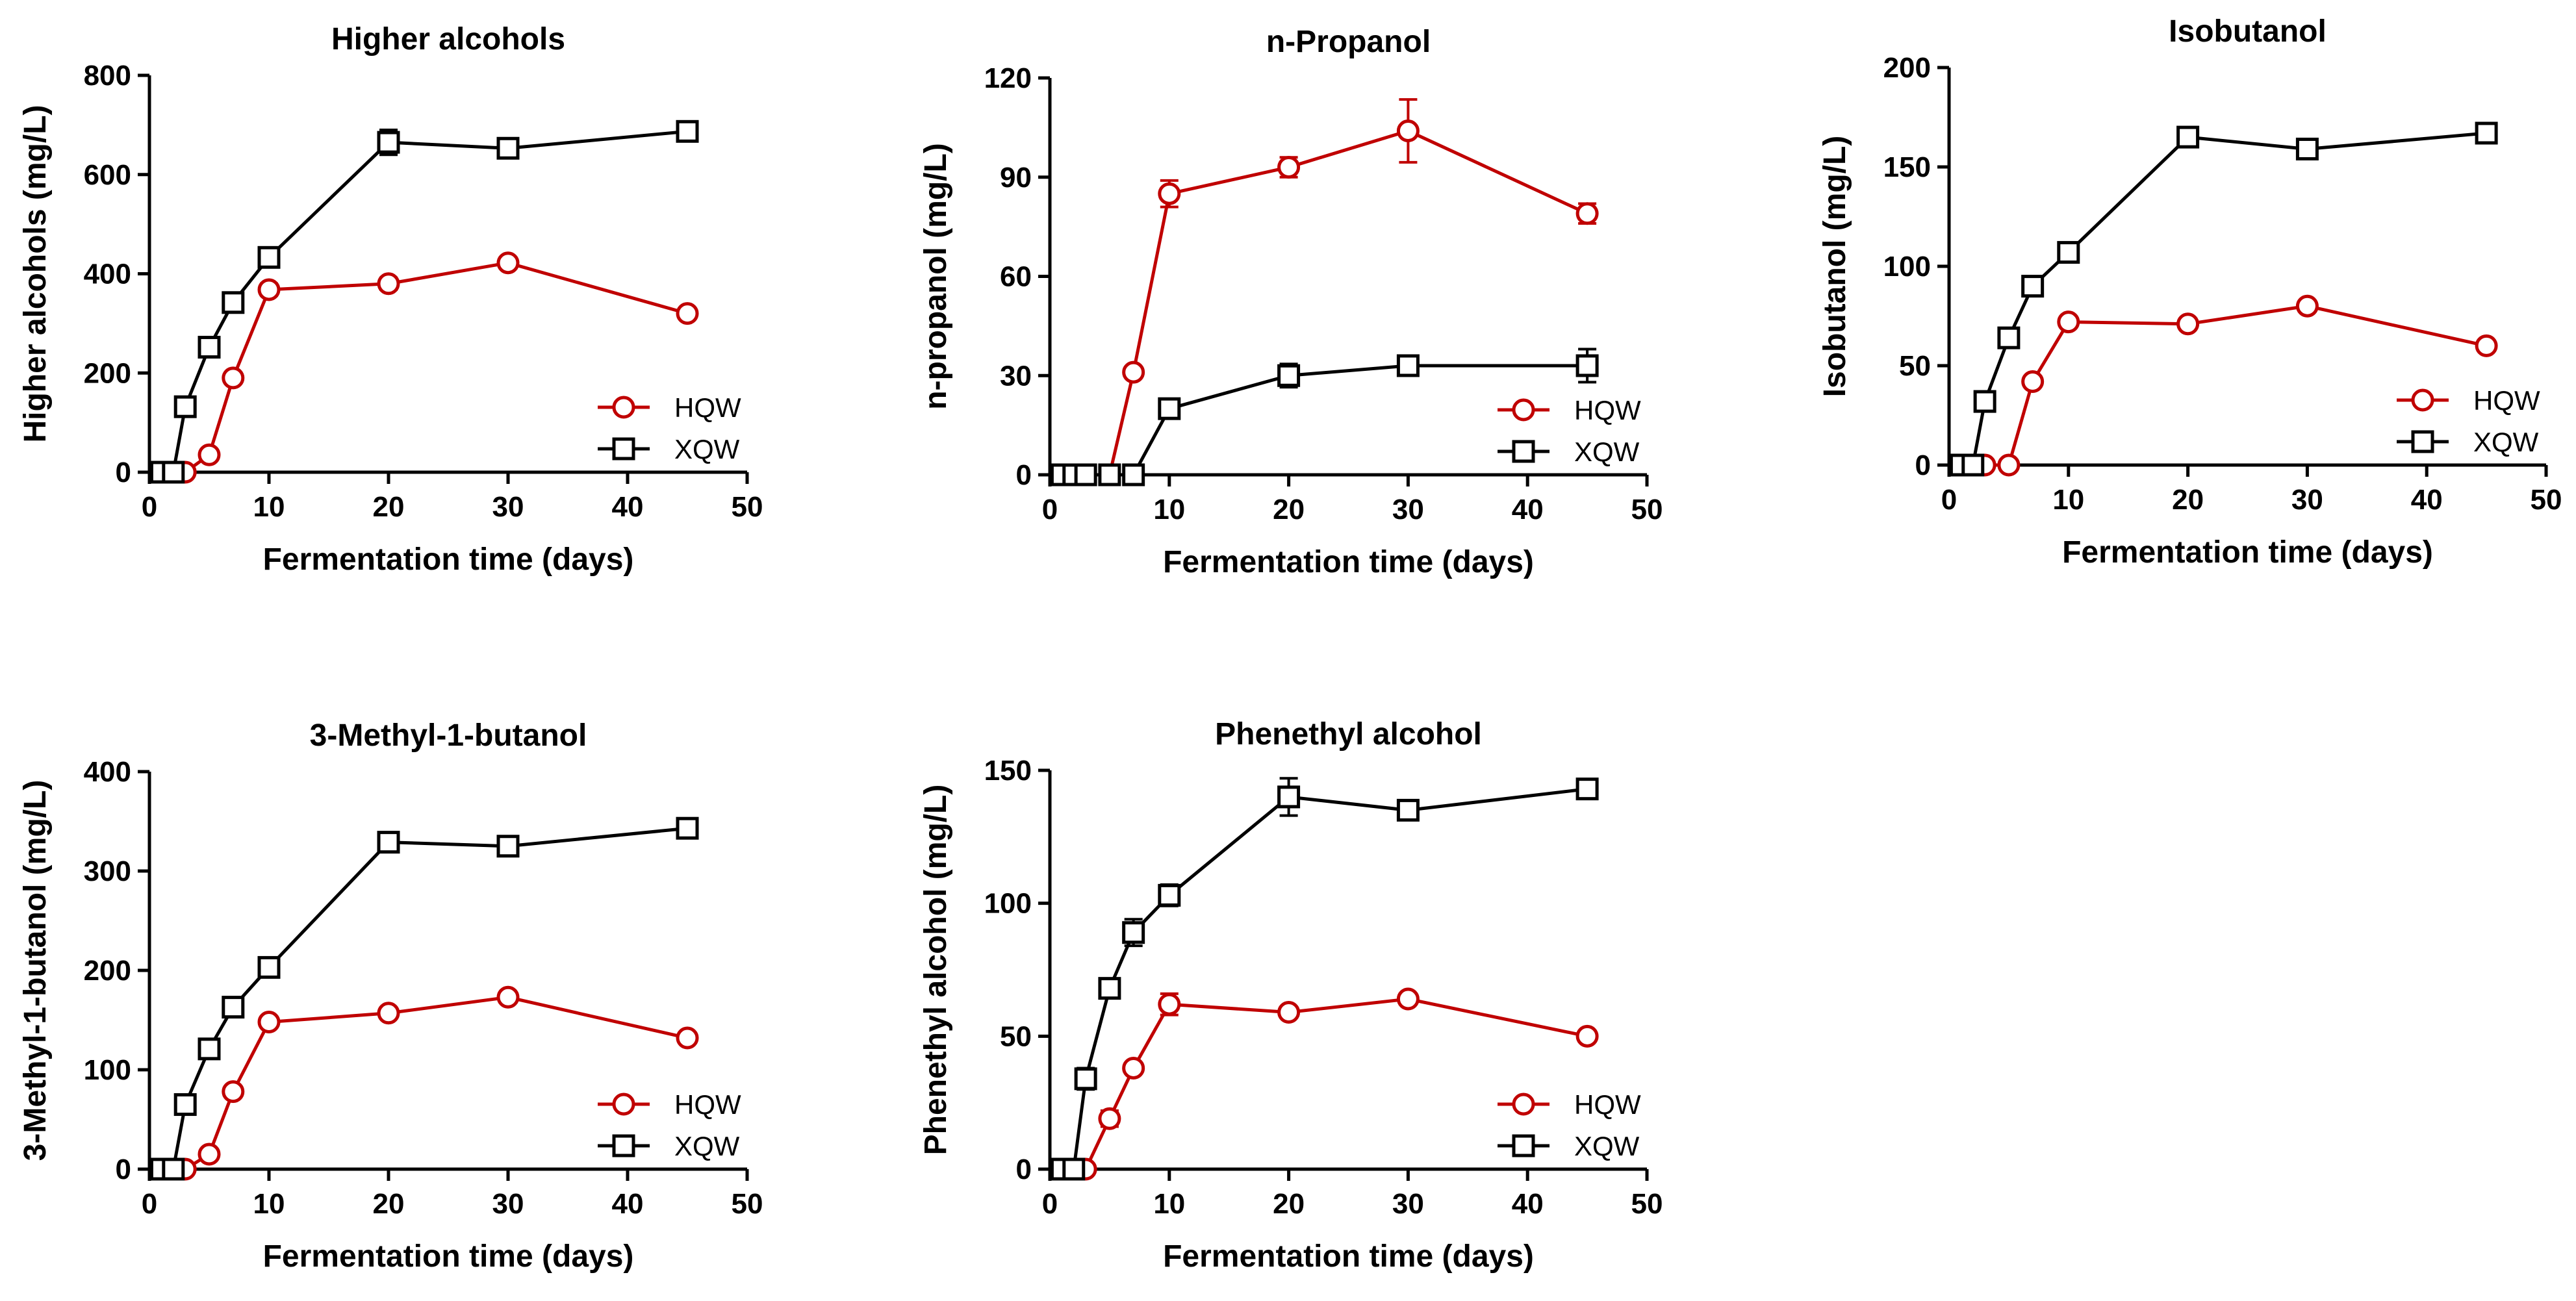  I want to click on 3-methyl-1-butanol-y-tick-label: 200, so click(107, 971).